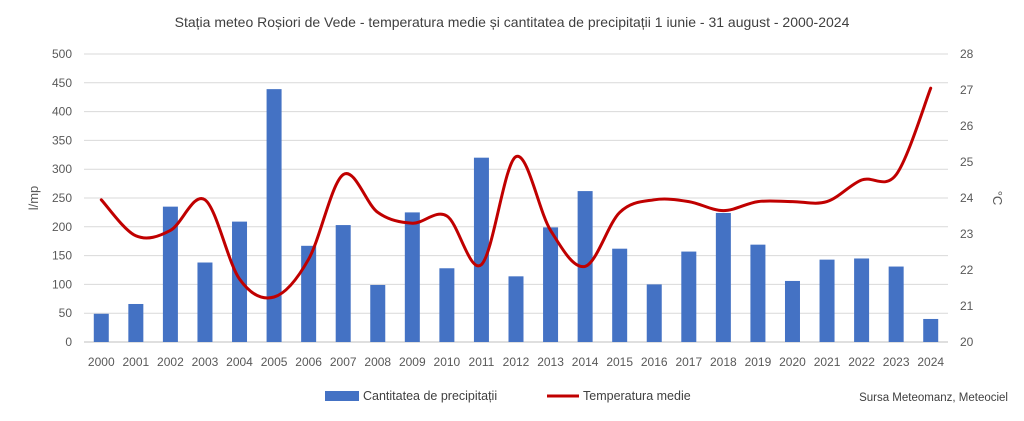 This screenshot has height=421, width=1024. I want to click on left-tick-label: 100, so click(62, 284).